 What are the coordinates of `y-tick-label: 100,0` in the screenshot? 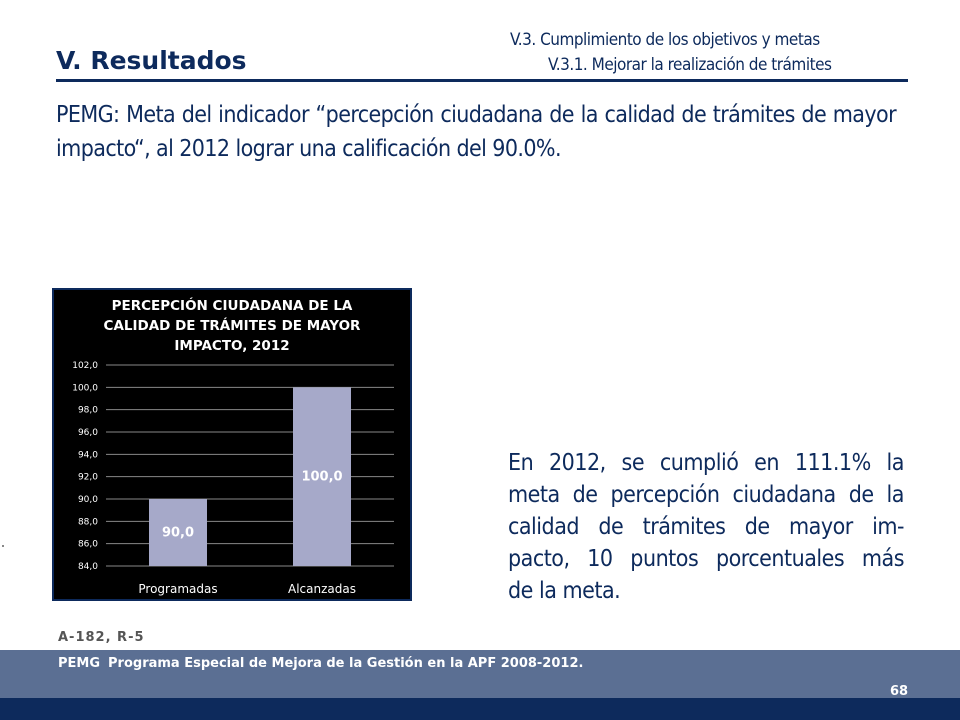 It's located at (85, 388).